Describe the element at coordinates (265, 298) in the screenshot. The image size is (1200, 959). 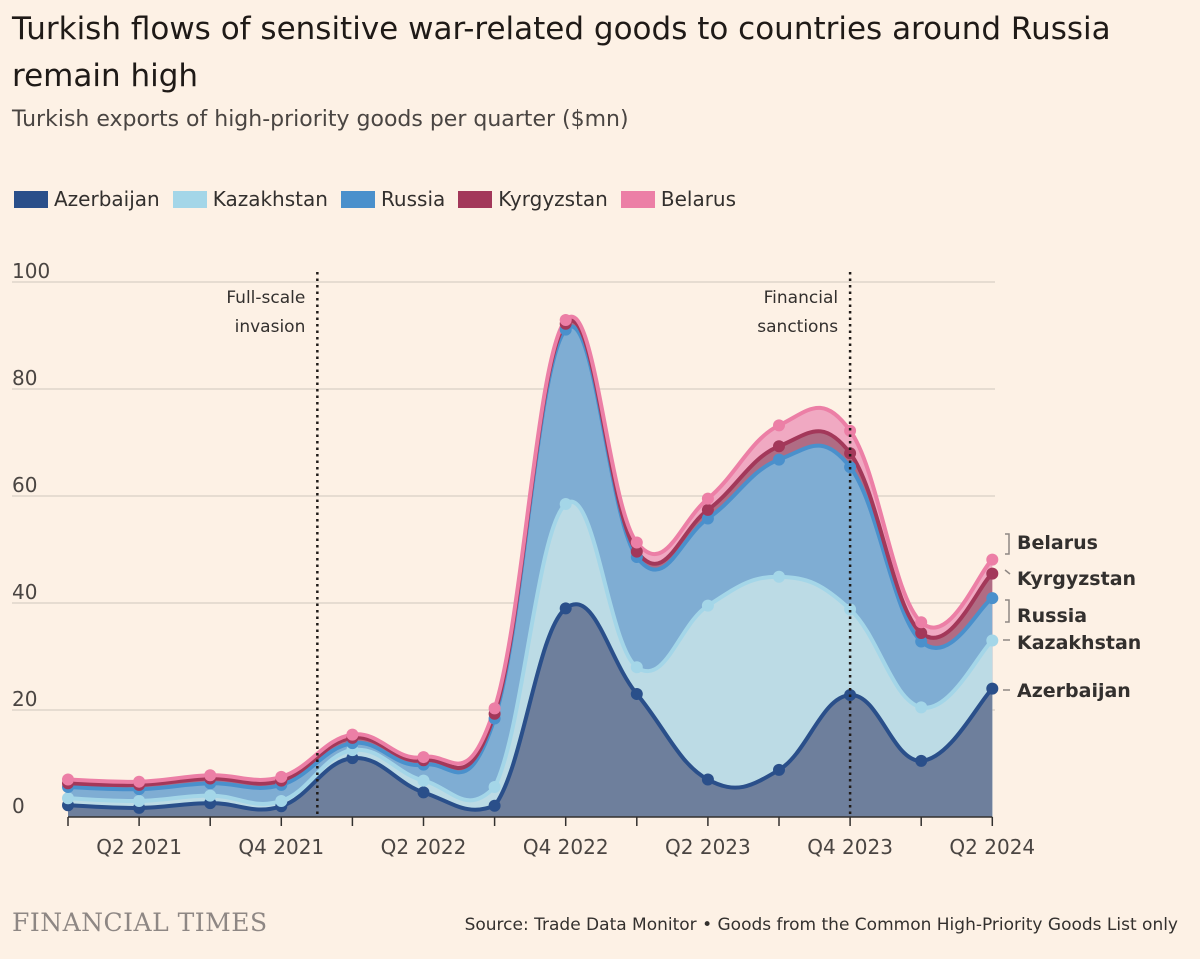
I see `annotation-text-0-0: Full-scale` at that location.